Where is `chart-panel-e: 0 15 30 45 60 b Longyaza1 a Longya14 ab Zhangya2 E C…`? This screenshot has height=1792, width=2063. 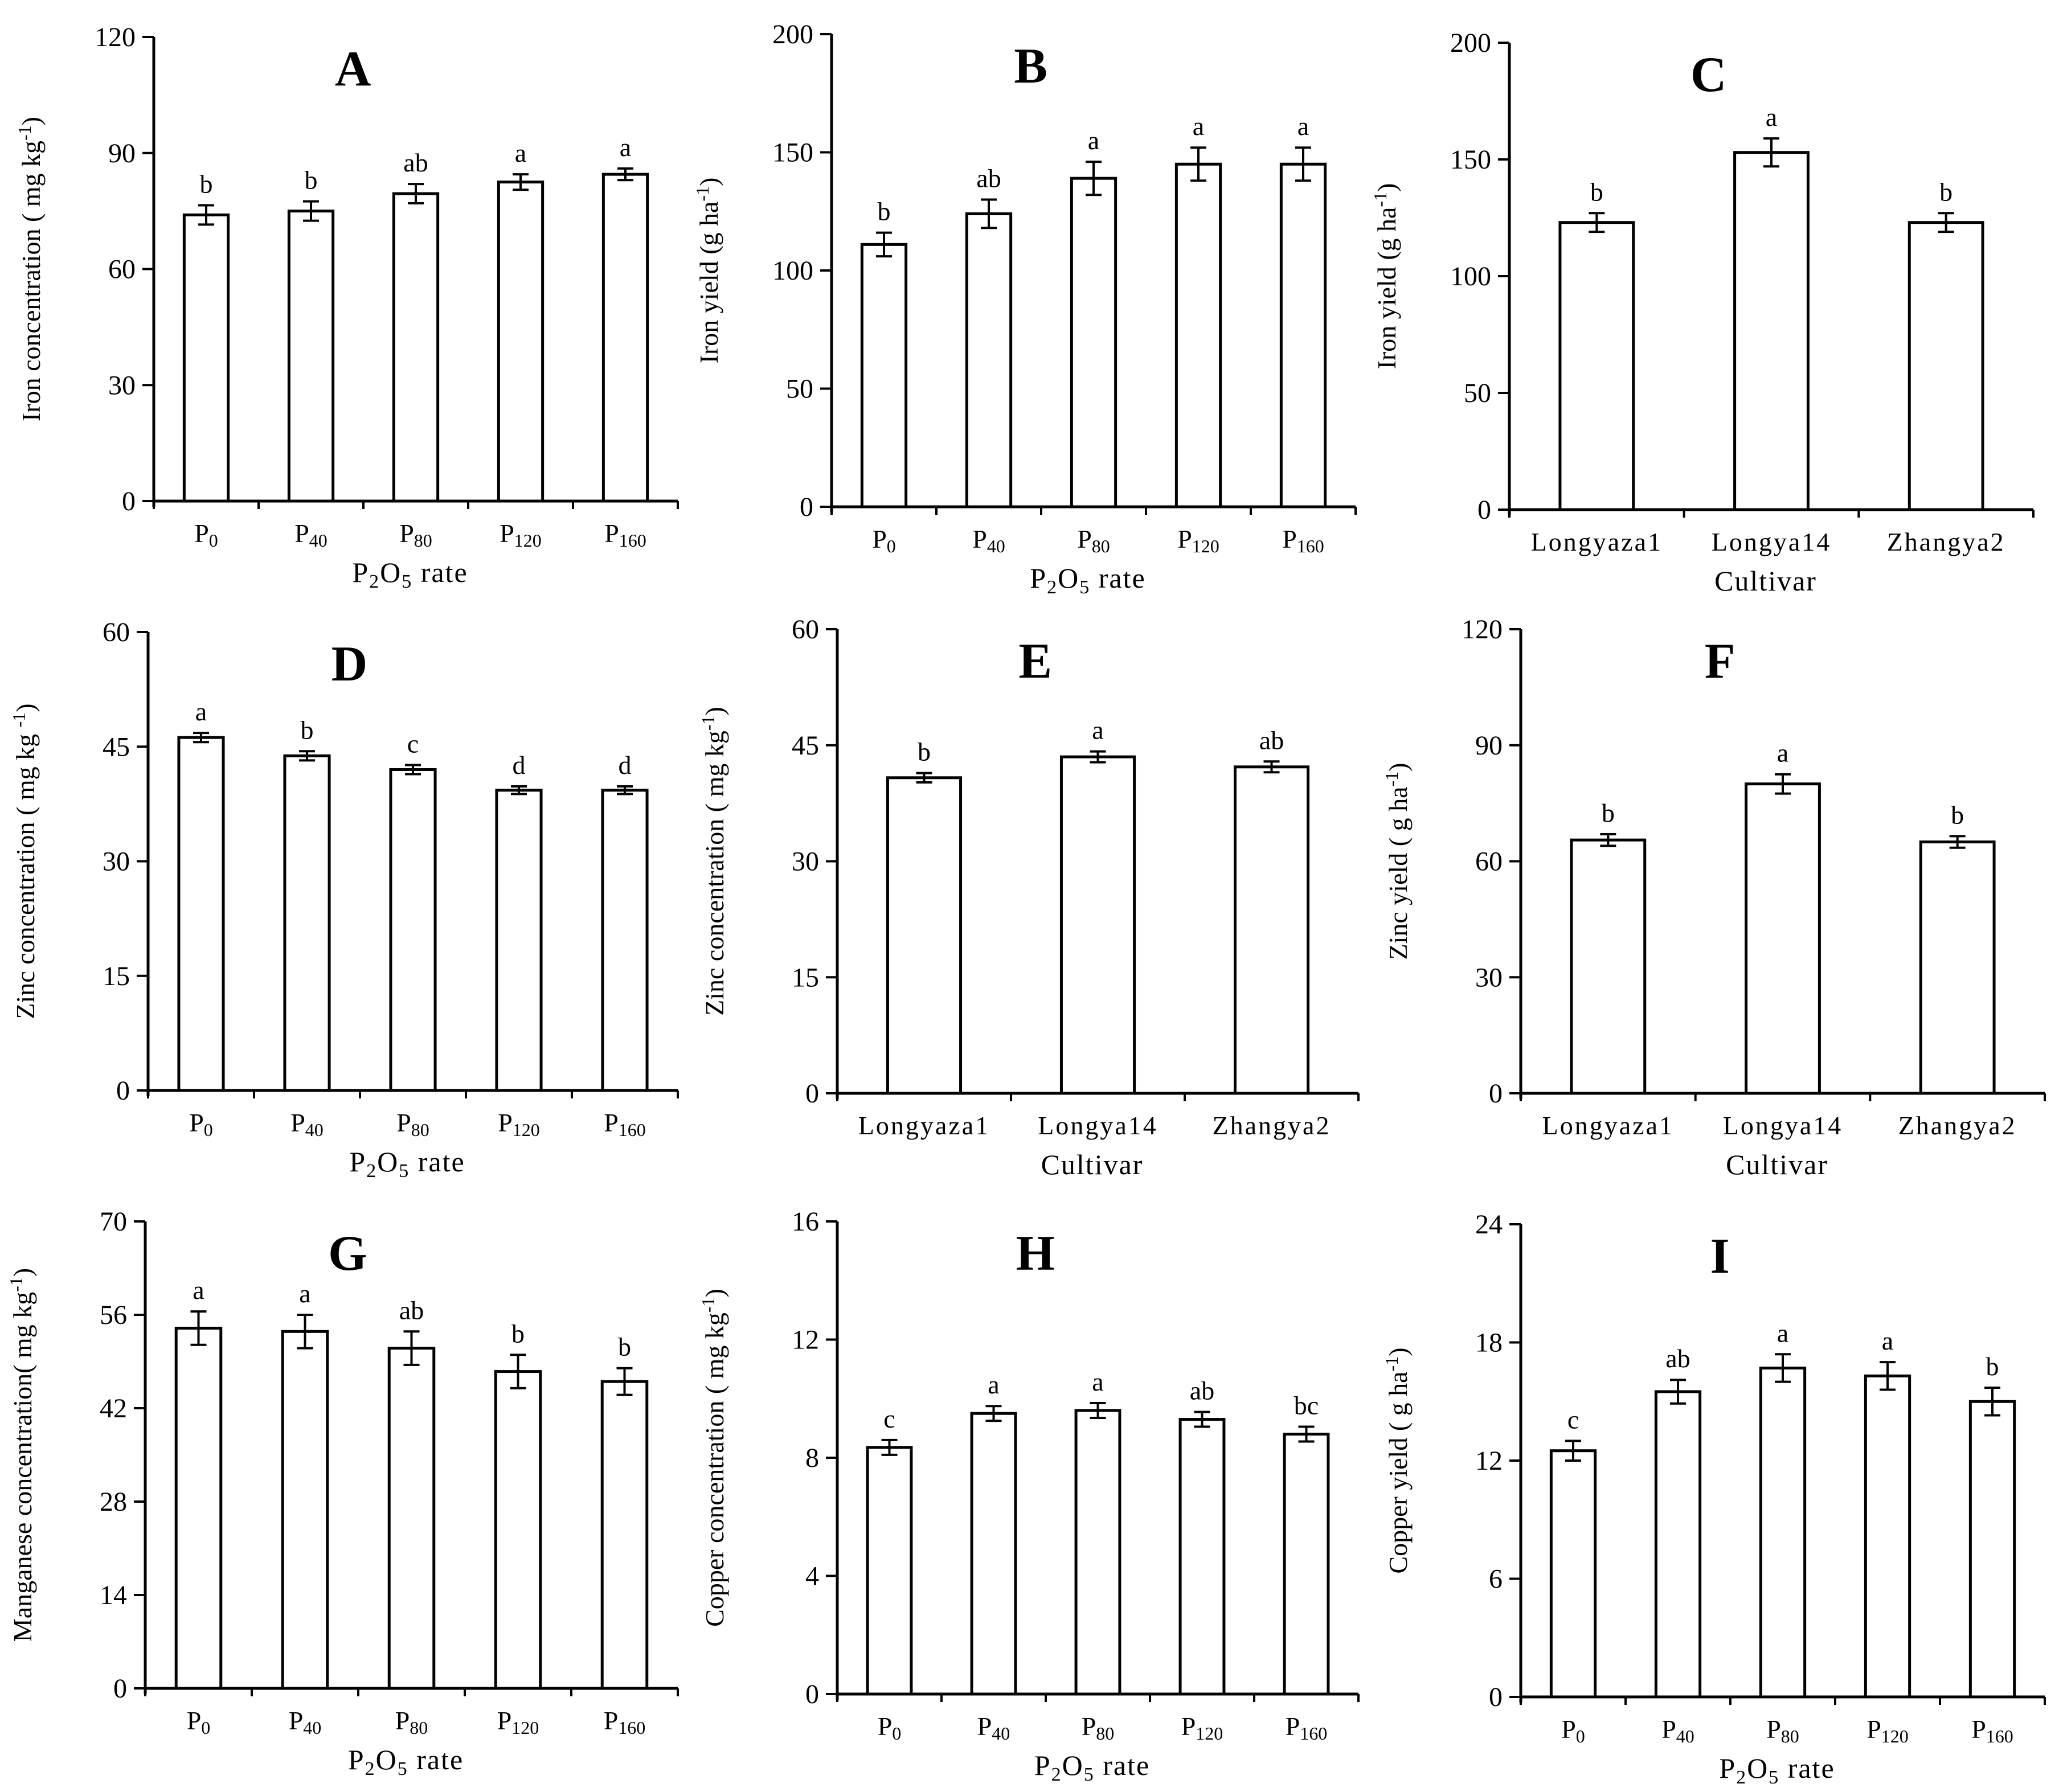
chart-panel-e: 0 15 30 45 60 b Longyaza1 a Longya14 ab Zhangya2 E C… is located at coordinates (1029, 897).